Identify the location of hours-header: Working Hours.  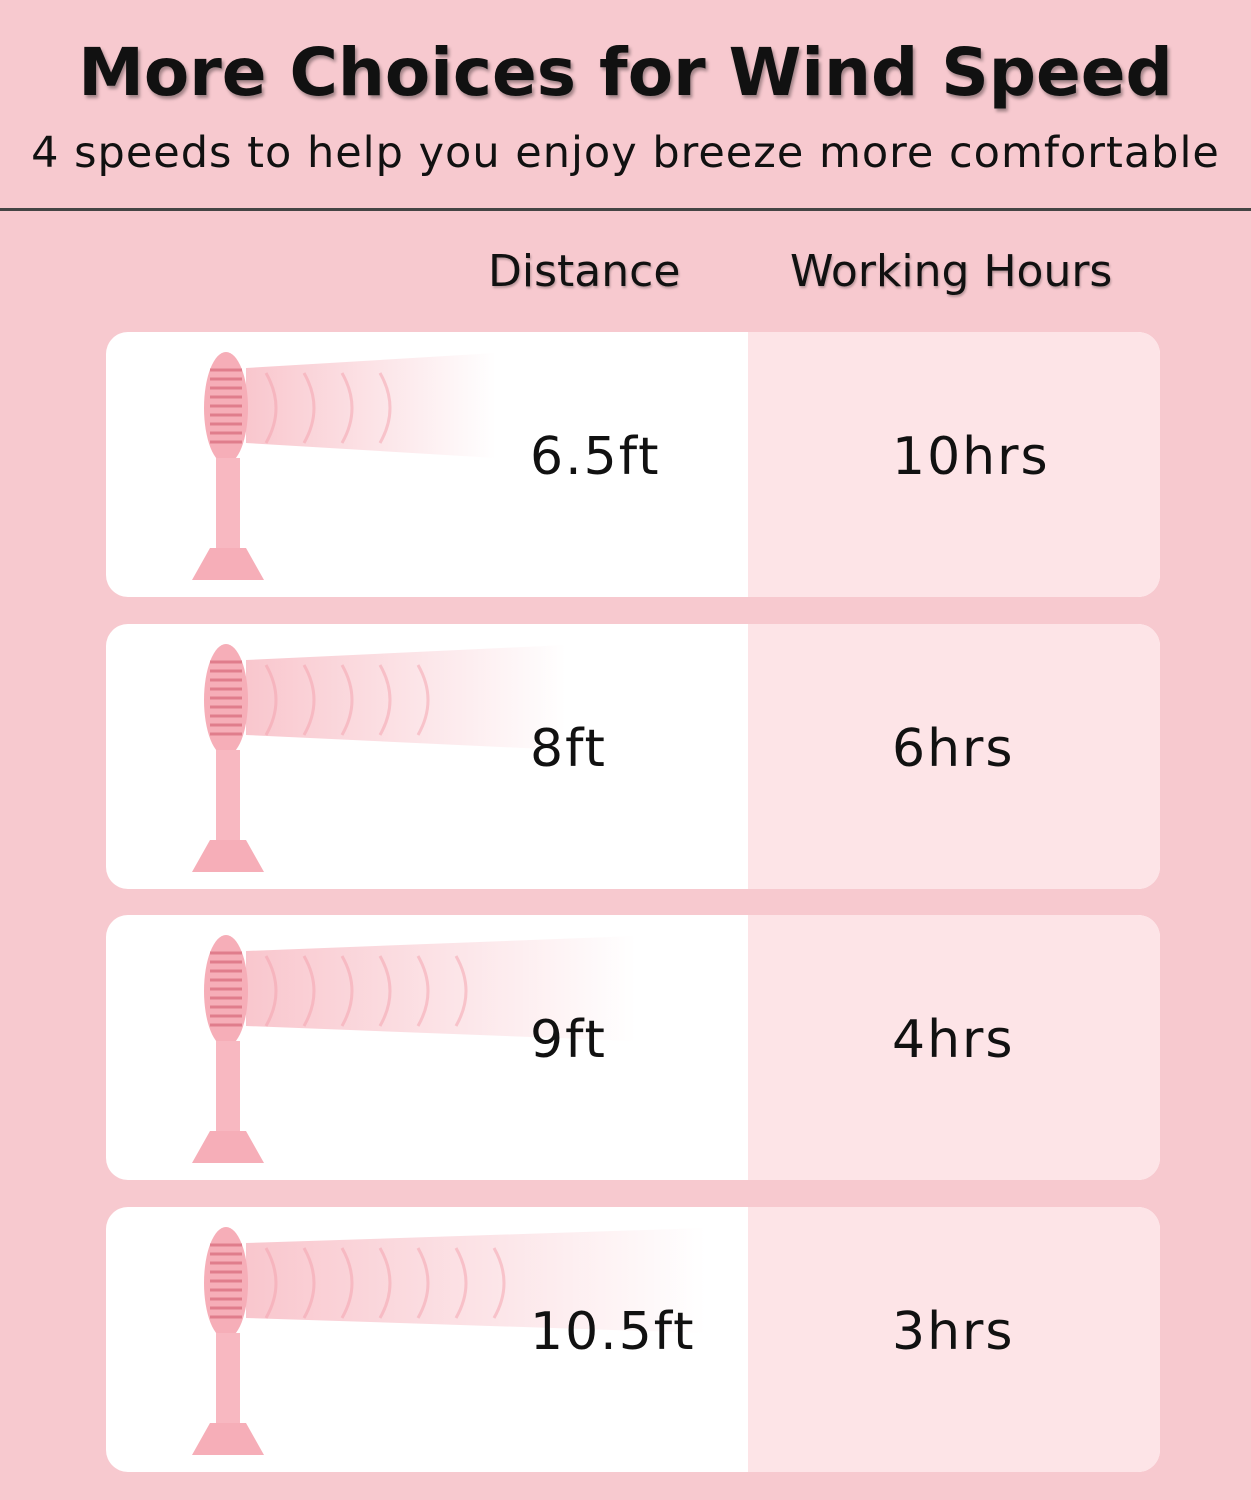
(951, 271).